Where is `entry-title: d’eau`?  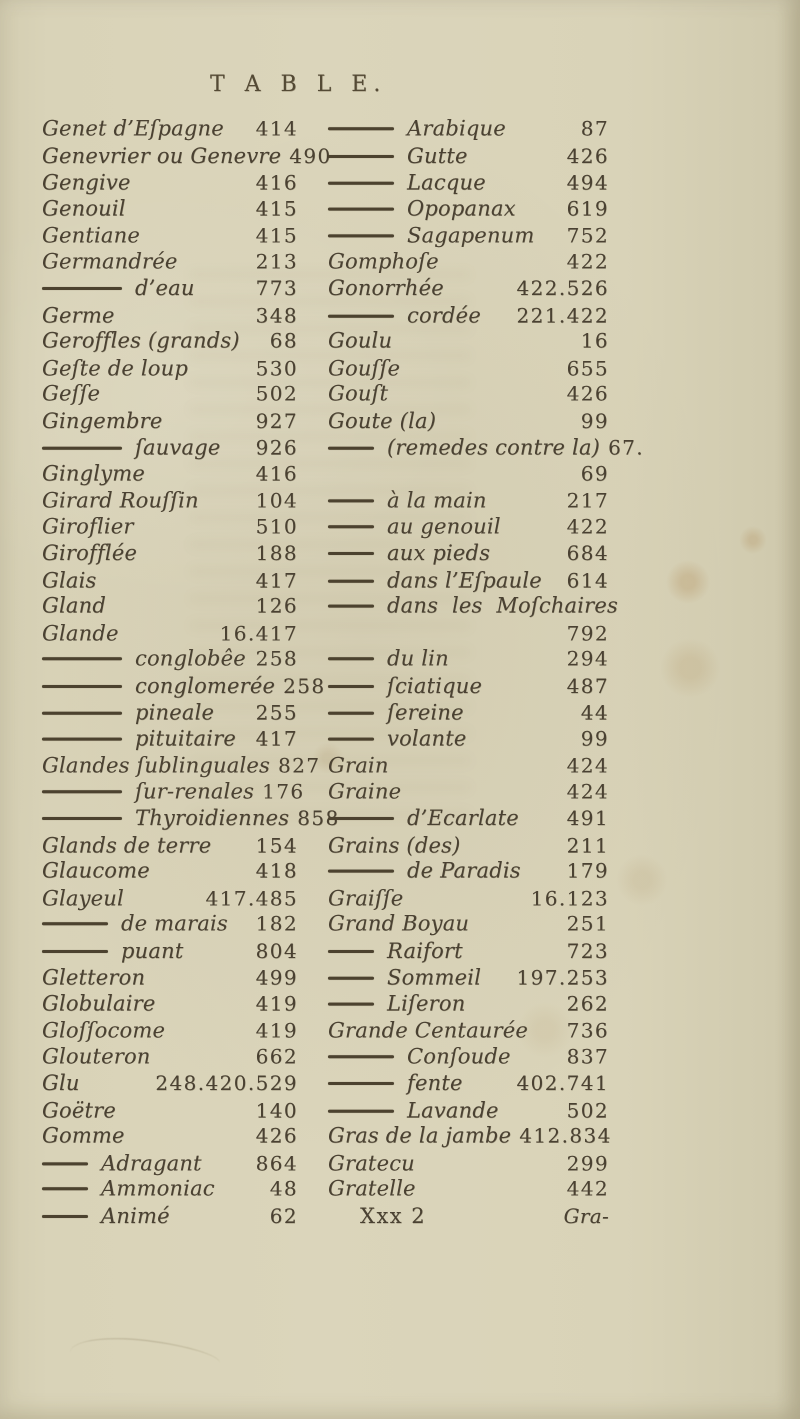 entry-title: d’eau is located at coordinates (165, 288).